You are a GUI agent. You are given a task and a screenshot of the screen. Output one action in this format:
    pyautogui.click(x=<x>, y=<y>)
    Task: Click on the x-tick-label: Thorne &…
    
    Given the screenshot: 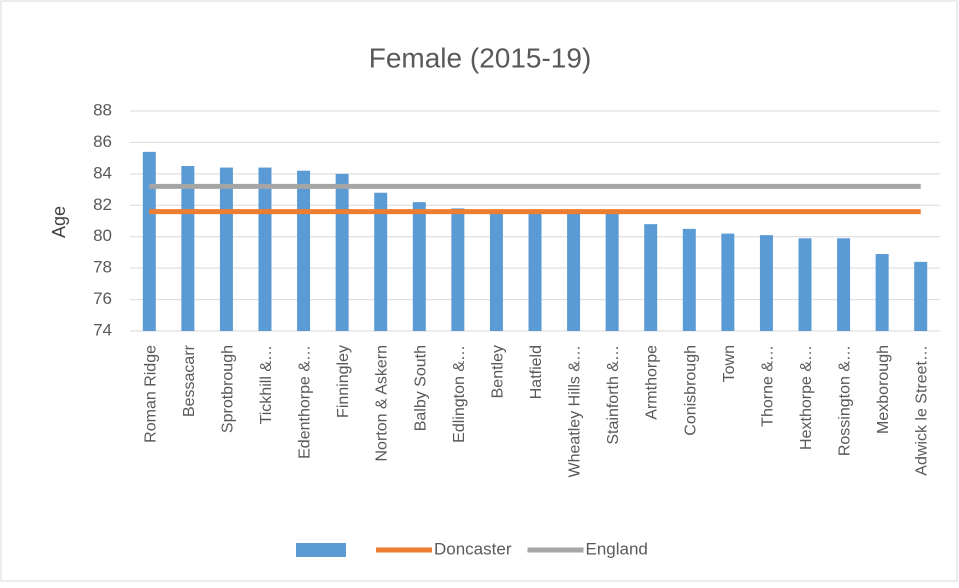 What is the action you would take?
    pyautogui.click(x=767, y=386)
    